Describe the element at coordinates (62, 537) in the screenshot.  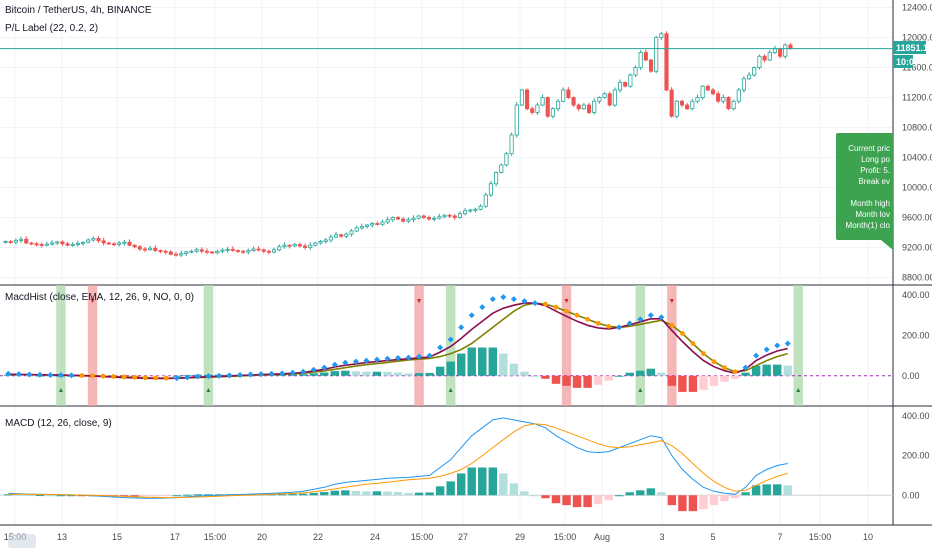
I see `time-axis-tick: 13` at that location.